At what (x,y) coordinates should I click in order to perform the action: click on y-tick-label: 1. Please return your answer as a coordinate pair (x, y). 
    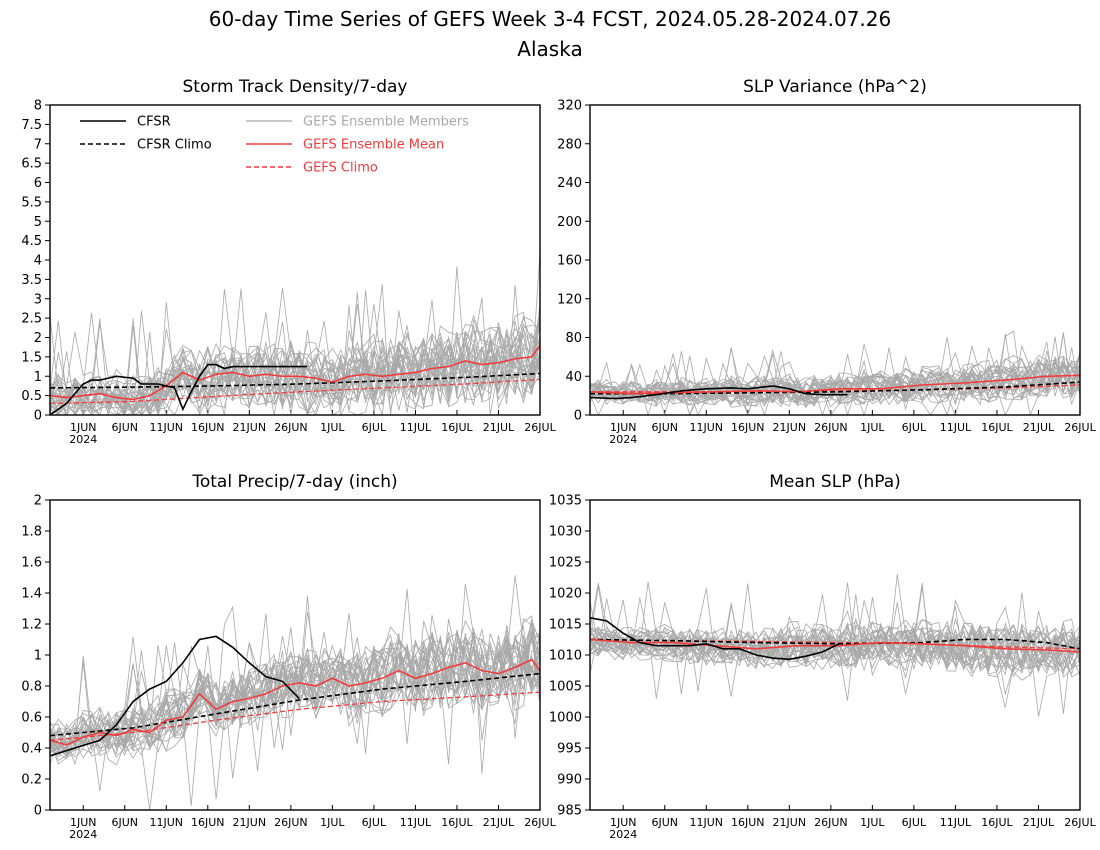
    Looking at the image, I should click on (38, 656).